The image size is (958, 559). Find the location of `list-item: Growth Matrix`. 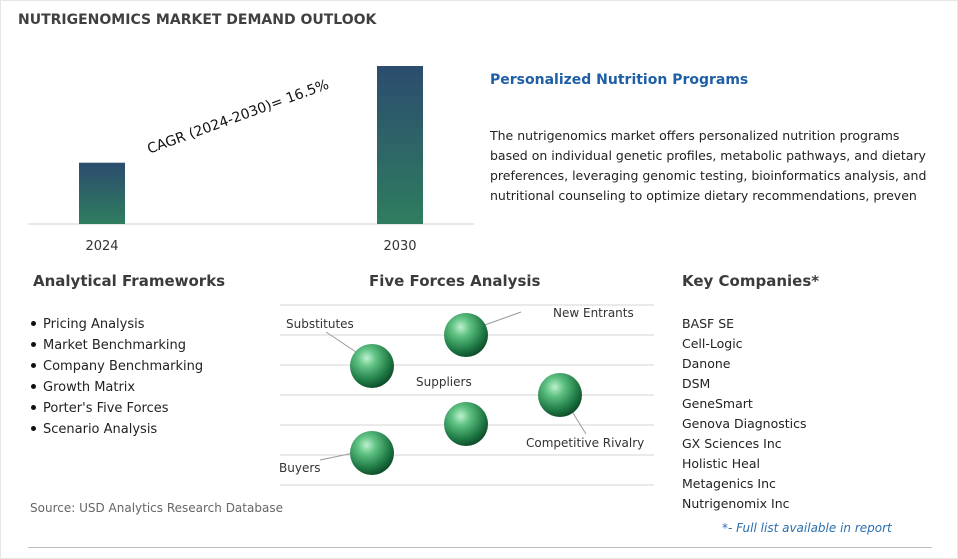

list-item: Growth Matrix is located at coordinates (115, 387).